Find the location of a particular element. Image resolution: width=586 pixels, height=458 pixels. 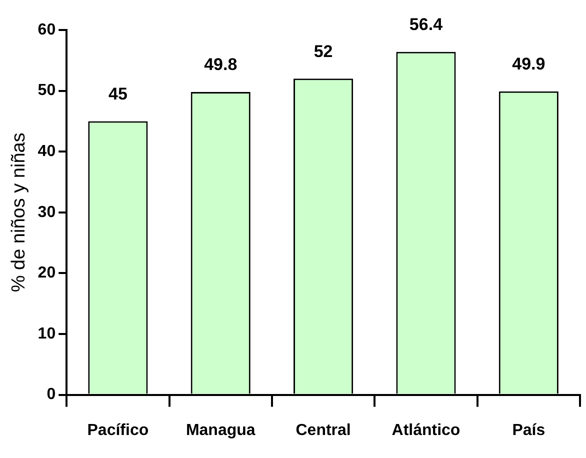

y-tick-label: 50 is located at coordinates (47, 91).